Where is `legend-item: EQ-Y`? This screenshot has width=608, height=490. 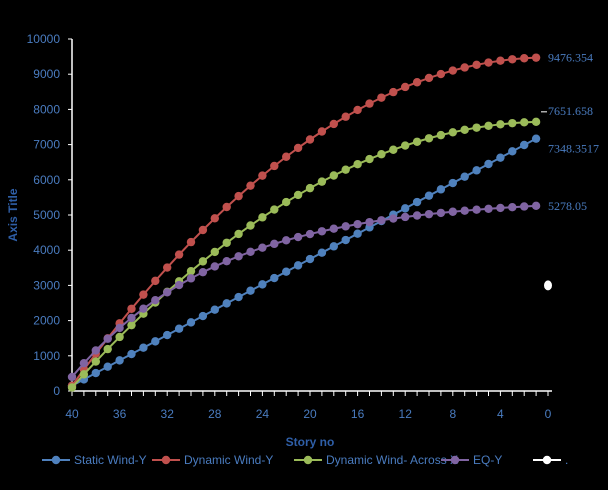
legend-item: EQ-Y is located at coordinates (471, 460).